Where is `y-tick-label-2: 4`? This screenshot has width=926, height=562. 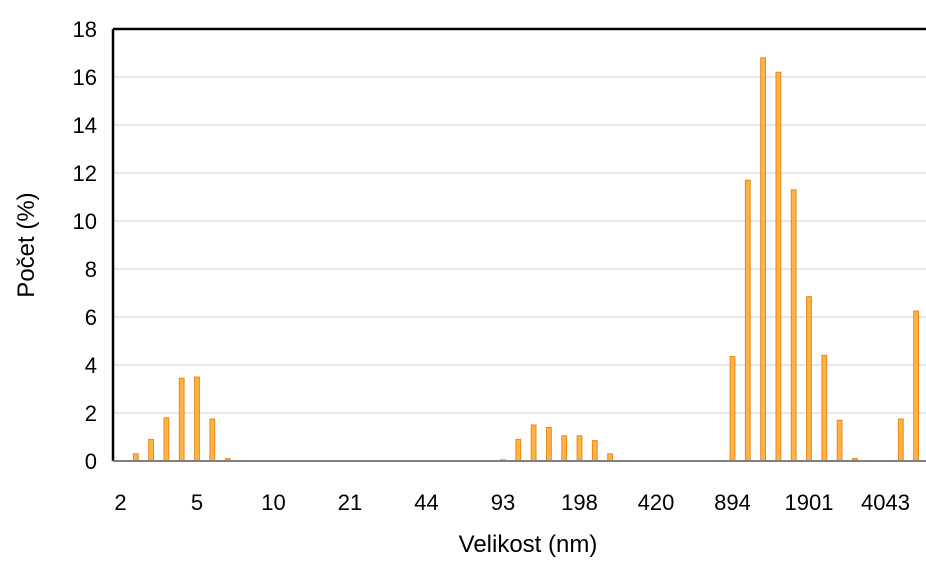
y-tick-label-2: 4 is located at coordinates (91, 365).